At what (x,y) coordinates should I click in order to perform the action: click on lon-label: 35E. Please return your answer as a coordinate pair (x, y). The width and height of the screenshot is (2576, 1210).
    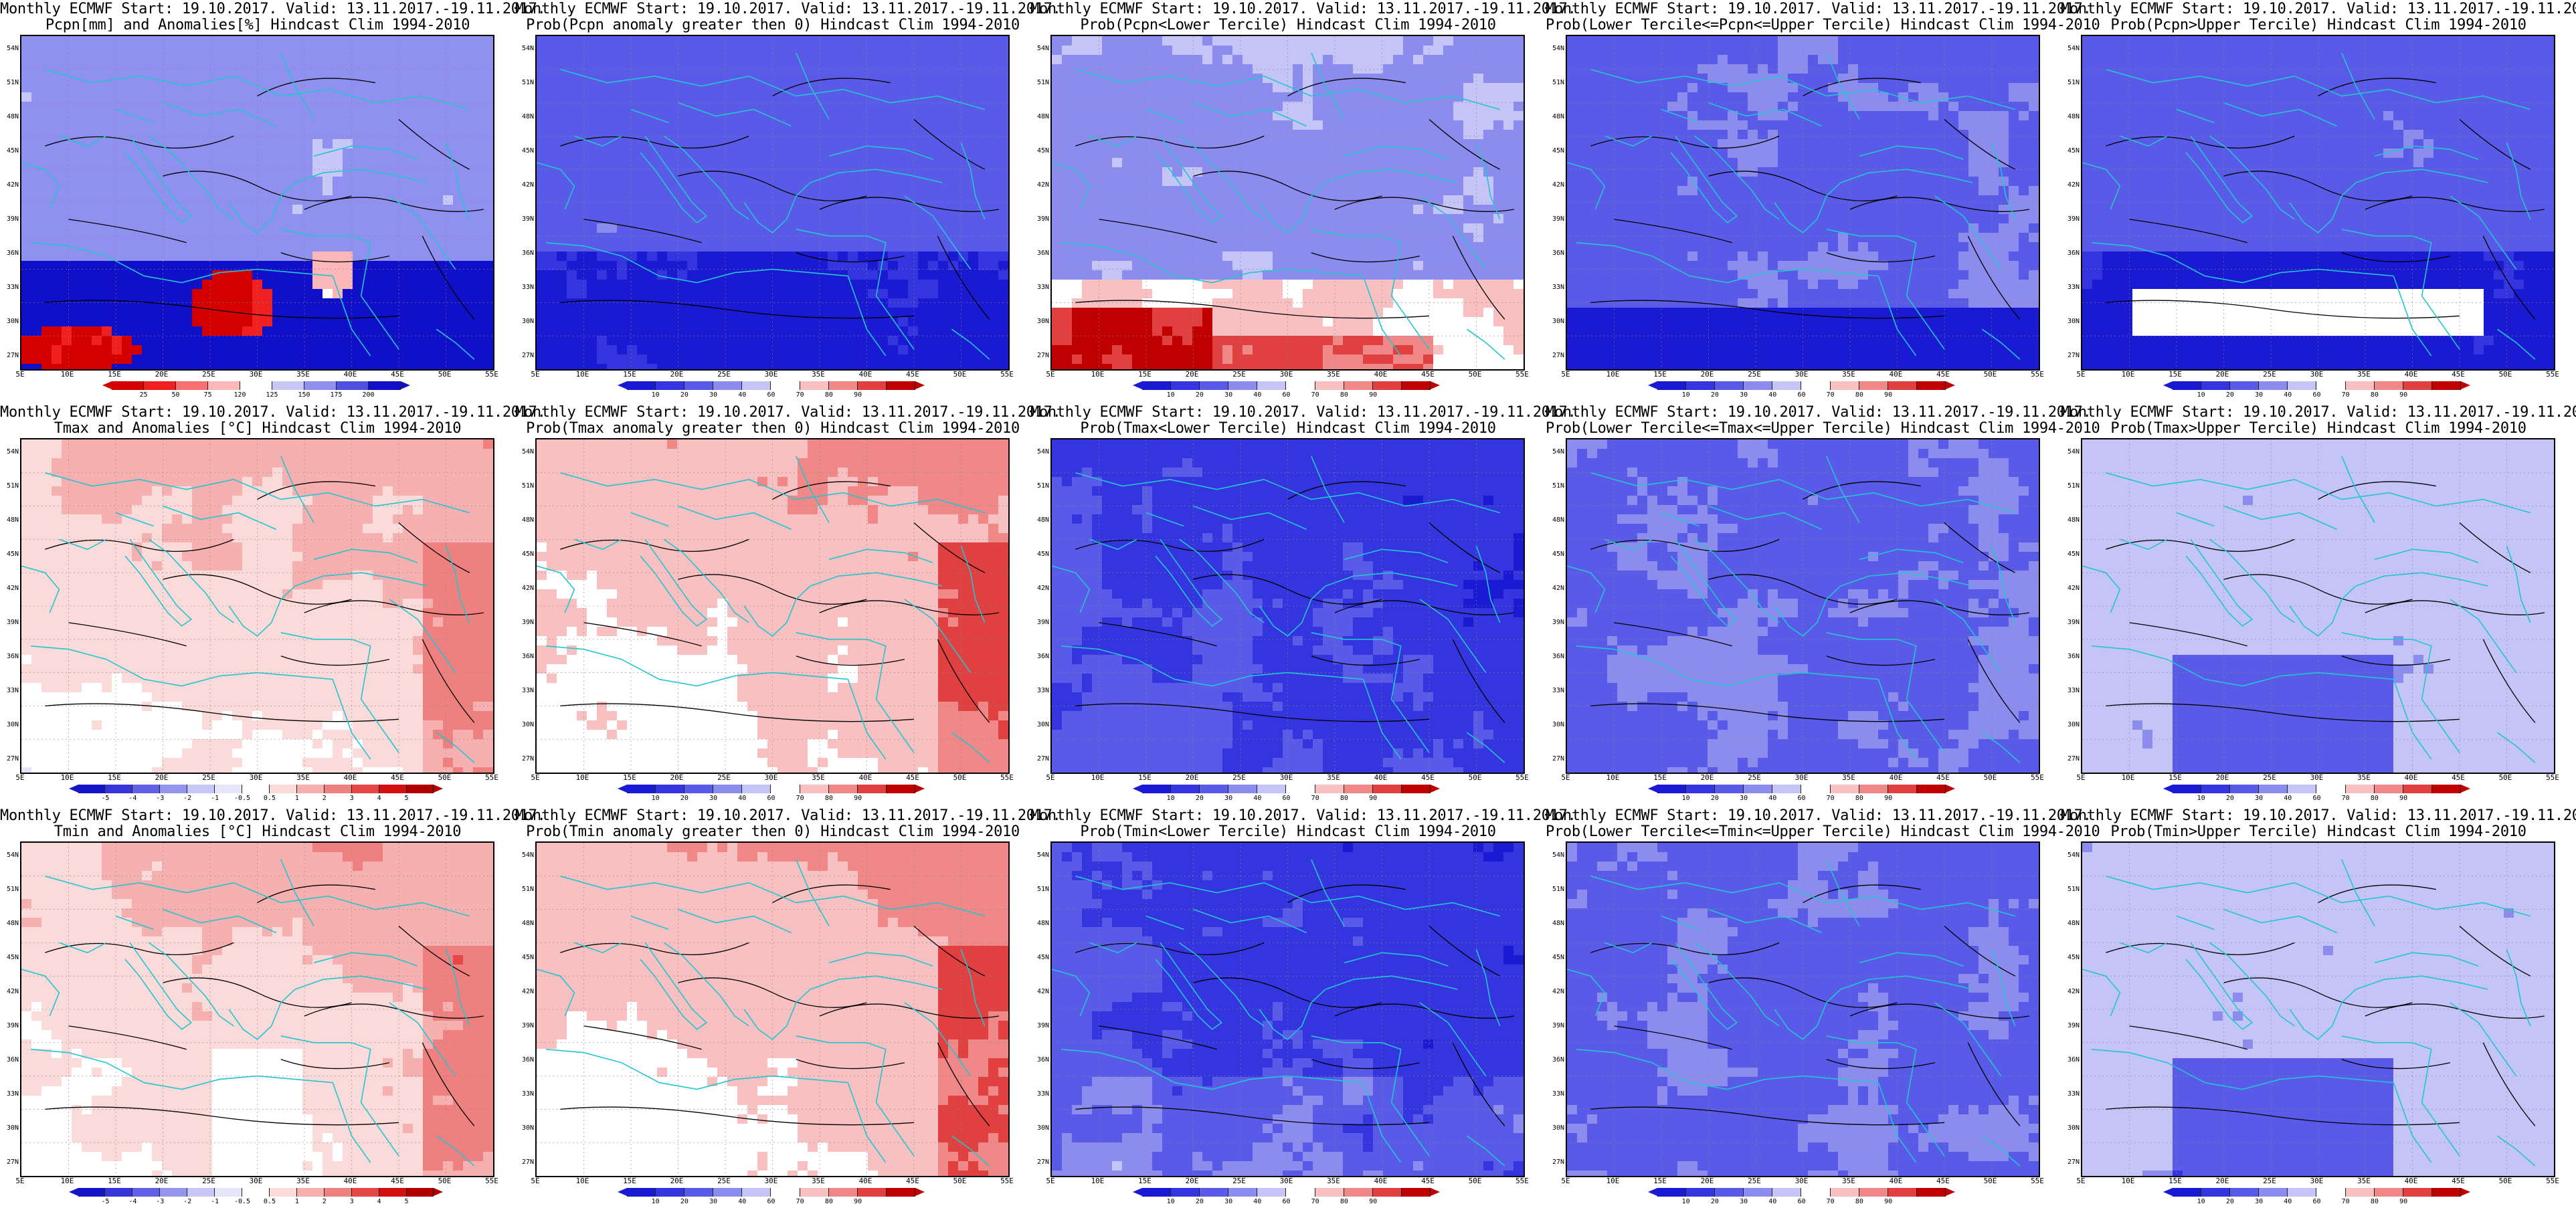
    Looking at the image, I should click on (1333, 374).